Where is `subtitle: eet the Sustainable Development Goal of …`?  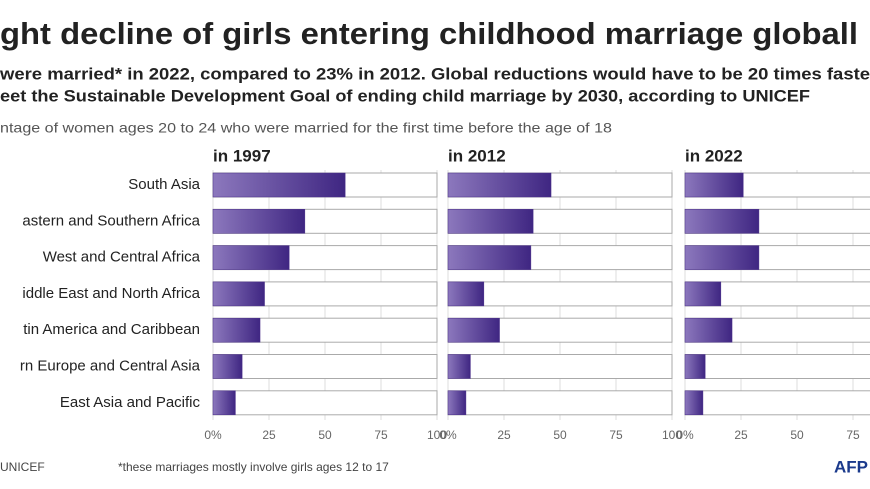 subtitle: eet the Sustainable Development Goal of … is located at coordinates (405, 95).